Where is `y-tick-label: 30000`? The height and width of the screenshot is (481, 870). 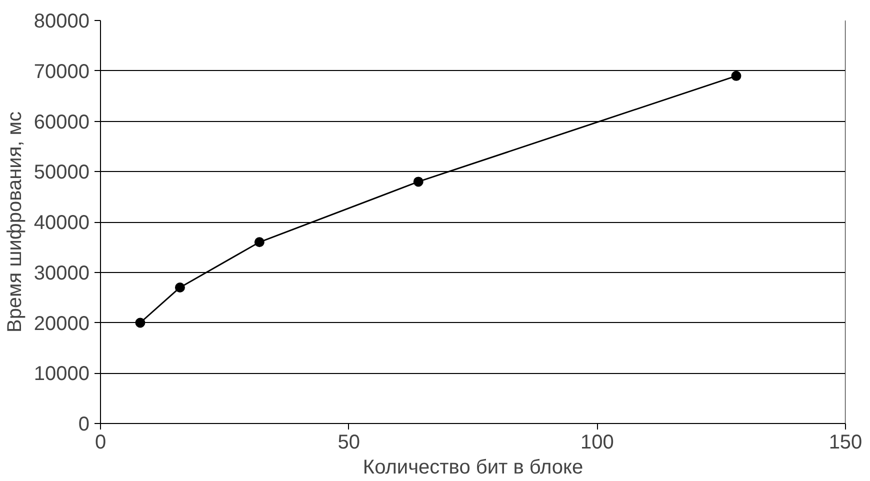 y-tick-label: 30000 is located at coordinates (62, 273).